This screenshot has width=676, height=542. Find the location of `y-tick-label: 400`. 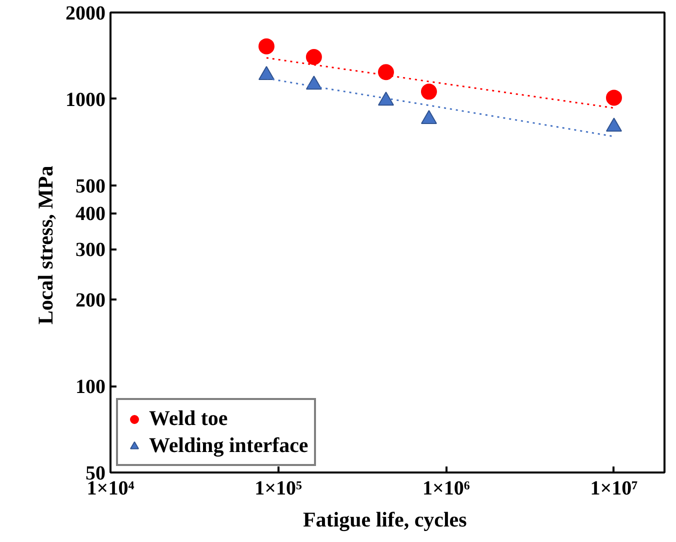

y-tick-label: 400 is located at coordinates (91, 214).